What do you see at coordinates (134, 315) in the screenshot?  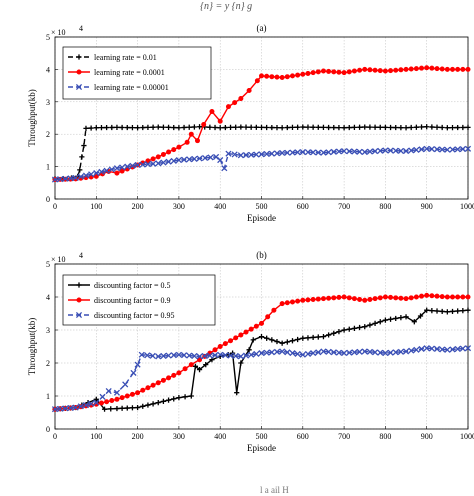 I see `legend-label: discounting factor = 0.95` at bounding box center [134, 315].